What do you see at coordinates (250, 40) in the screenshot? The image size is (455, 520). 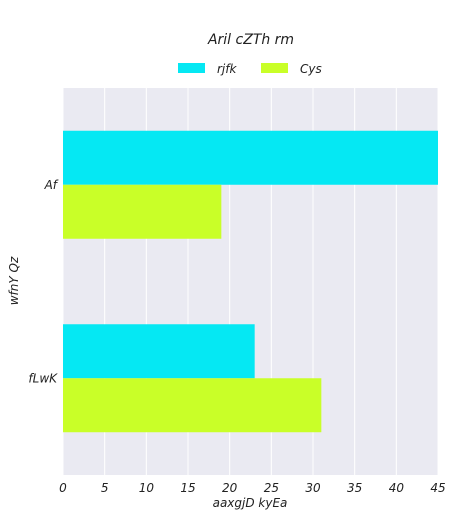 I see `chart-title: Aril cZTh rm` at bounding box center [250, 40].